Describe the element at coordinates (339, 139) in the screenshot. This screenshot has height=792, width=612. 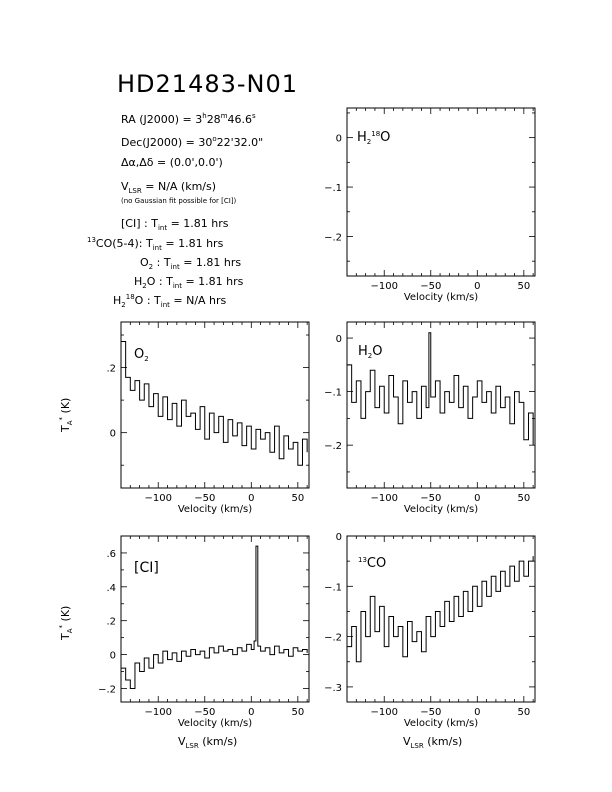
I see `ytick-label-h218o: 0` at that location.